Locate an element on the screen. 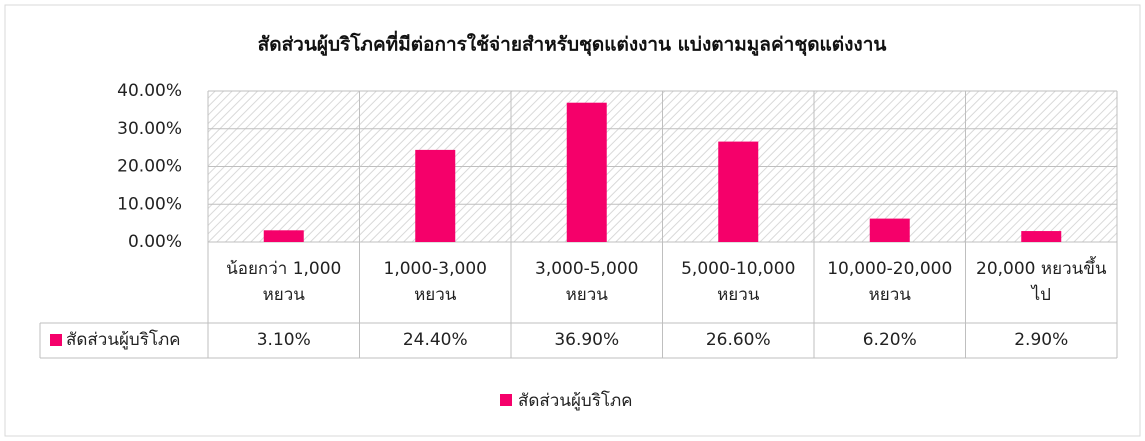  y-tick-label: 30.00% is located at coordinates (149, 129).